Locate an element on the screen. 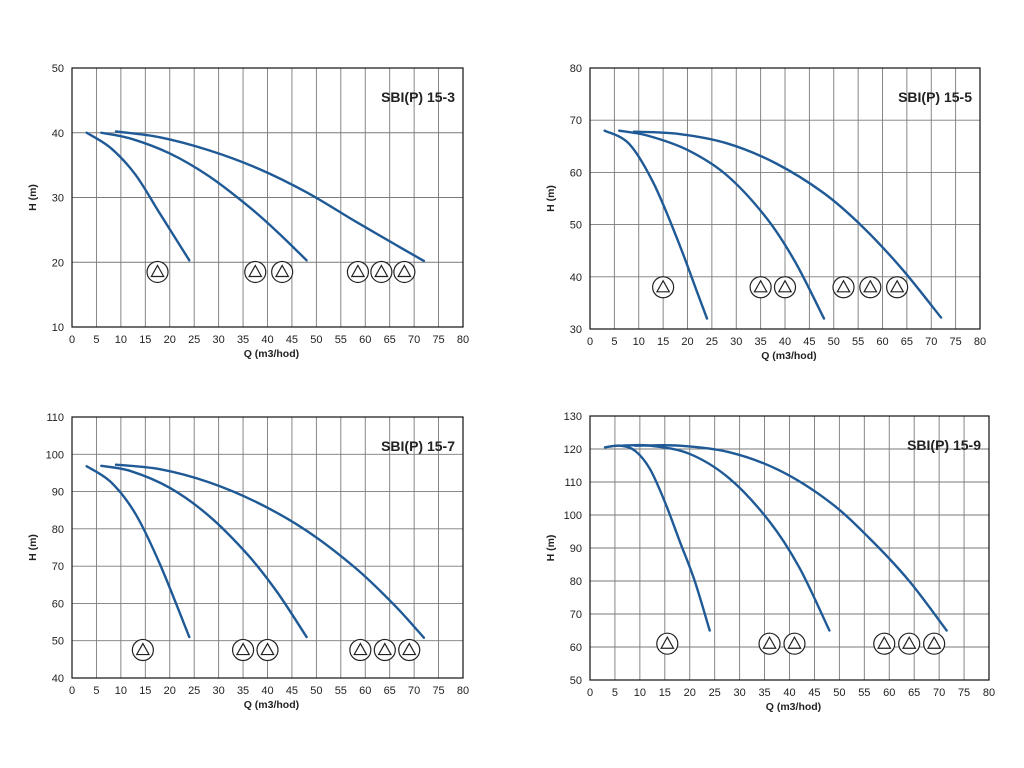 The height and width of the screenshot is (768, 1024). y-tick-label: 100 is located at coordinates (573, 516).